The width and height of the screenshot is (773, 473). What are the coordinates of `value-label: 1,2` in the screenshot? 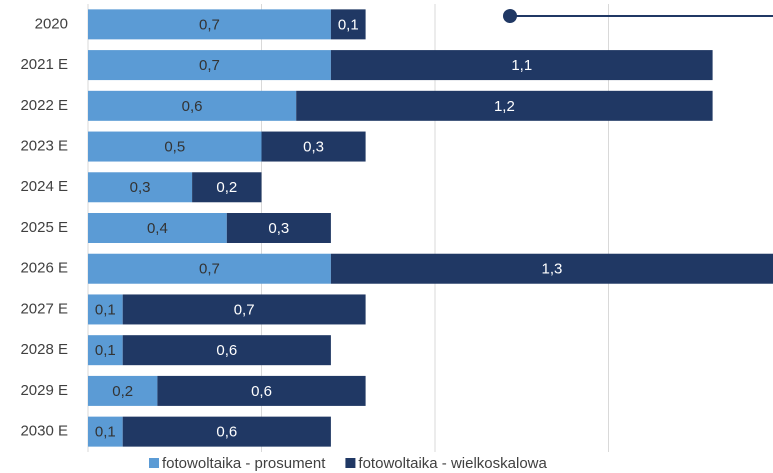 It's located at (504, 106).